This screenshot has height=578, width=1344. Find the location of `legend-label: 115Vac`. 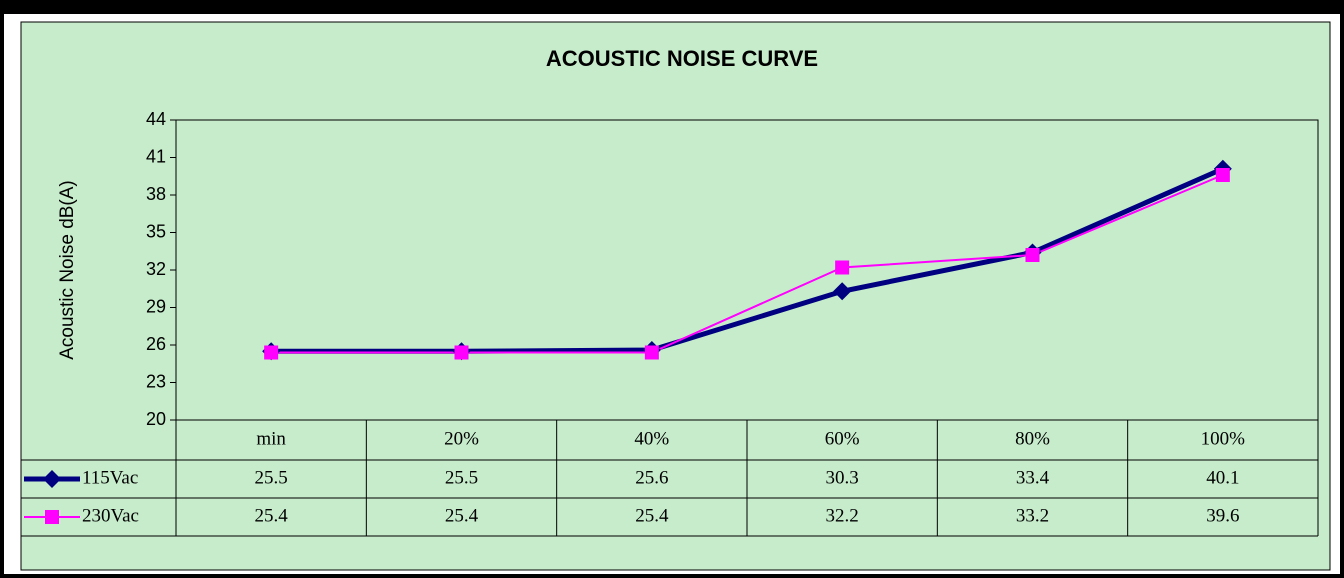

legend-label: 115Vac is located at coordinates (110, 477).